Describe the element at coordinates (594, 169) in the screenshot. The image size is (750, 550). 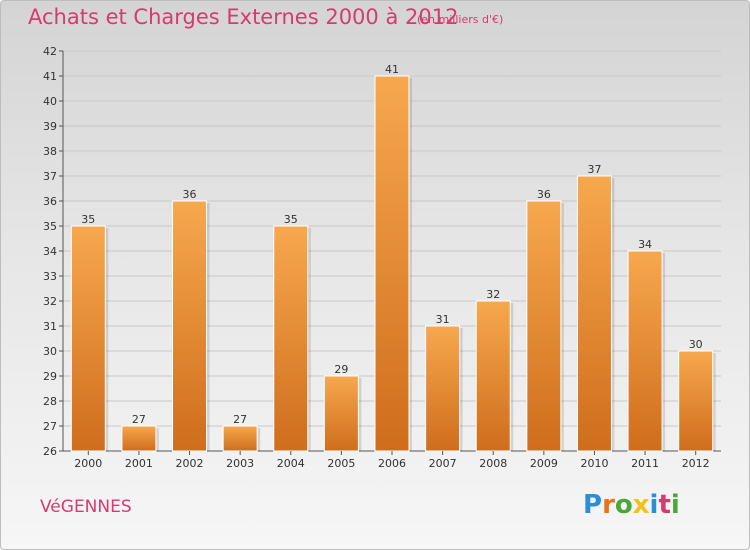
I see `bar-value-label: 37` at that location.